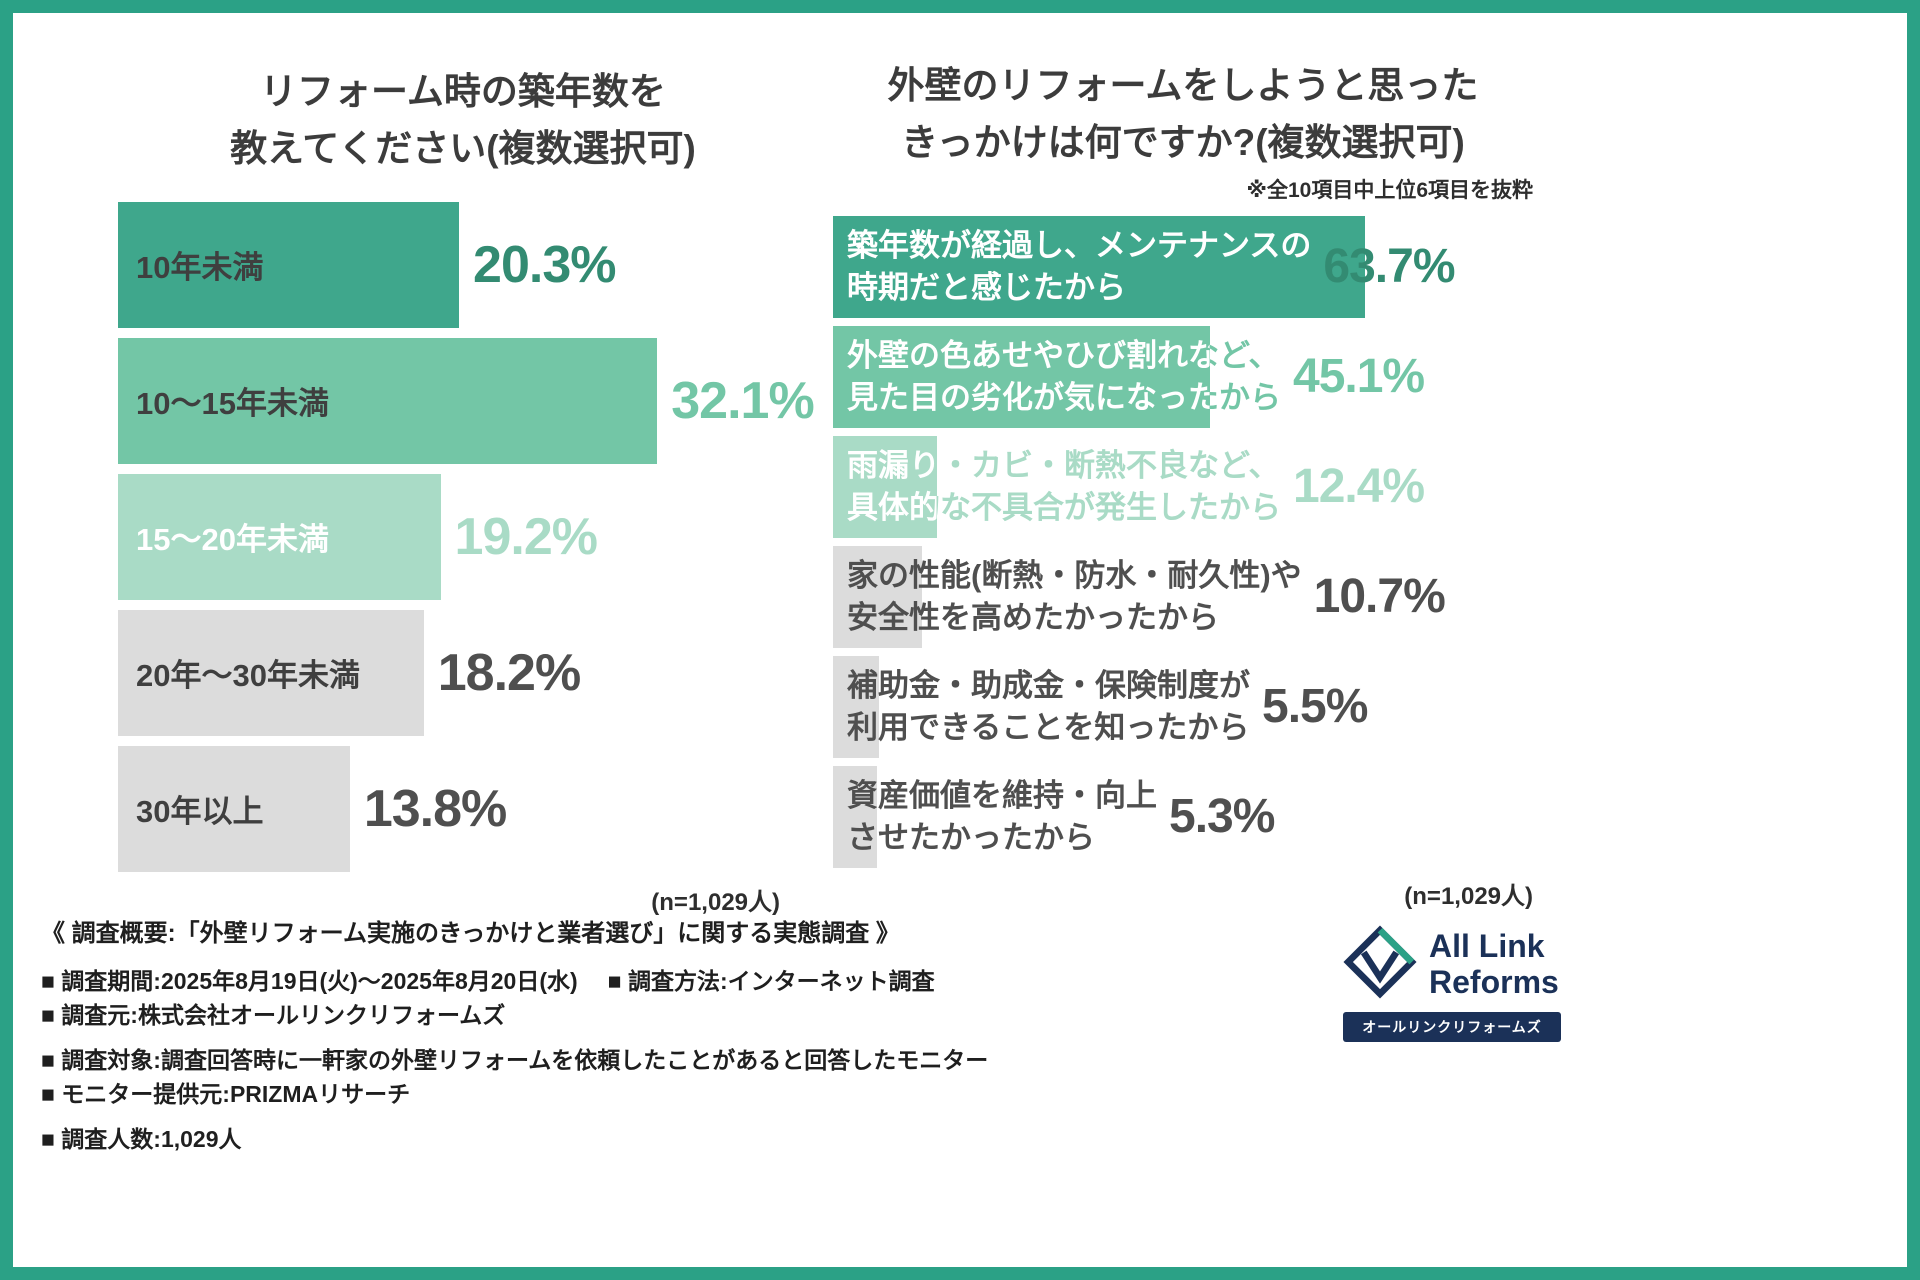 Image resolution: width=1920 pixels, height=1280 pixels. What do you see at coordinates (1468, 896) in the screenshot?
I see `right-sample-size: (n=1,029人)` at bounding box center [1468, 896].